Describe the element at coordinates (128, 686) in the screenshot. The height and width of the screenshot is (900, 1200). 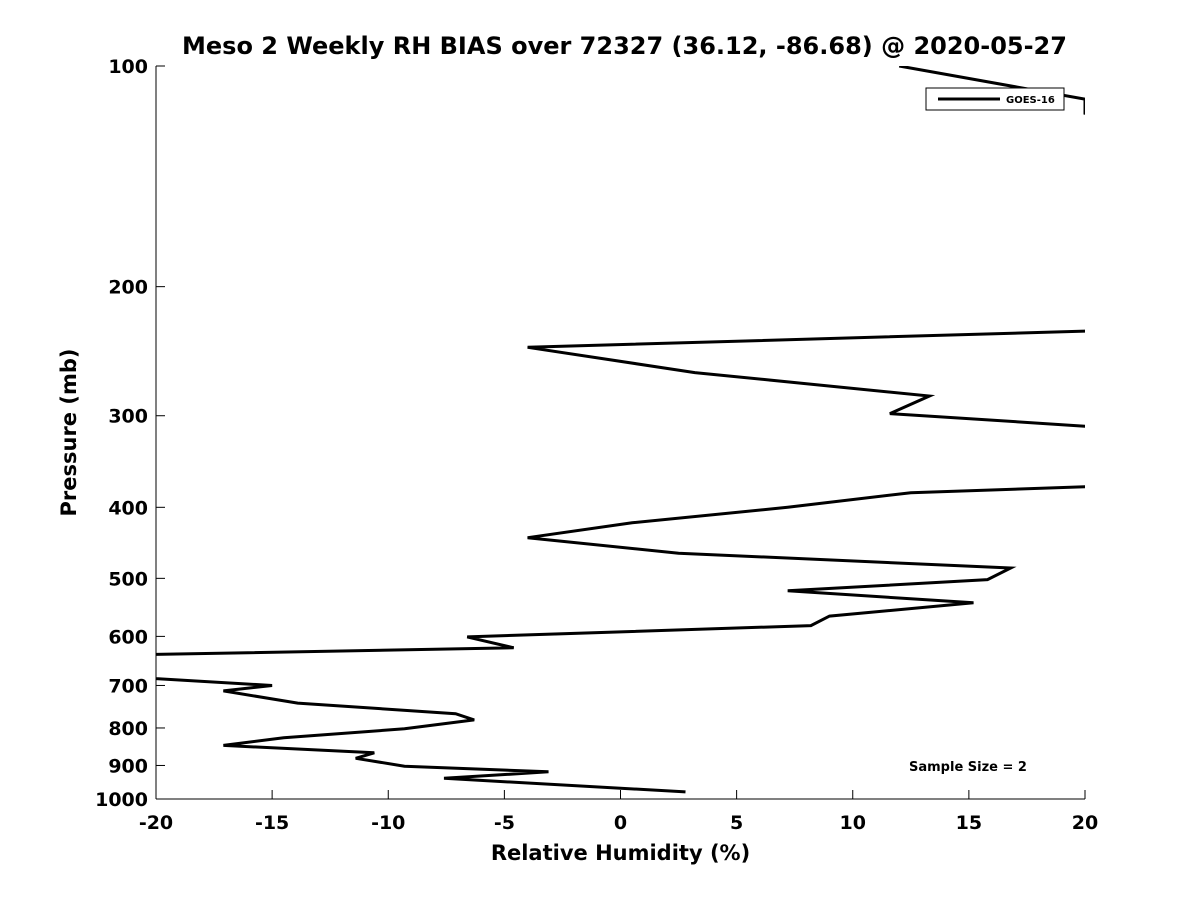
I see `y-tick-label: 700` at that location.